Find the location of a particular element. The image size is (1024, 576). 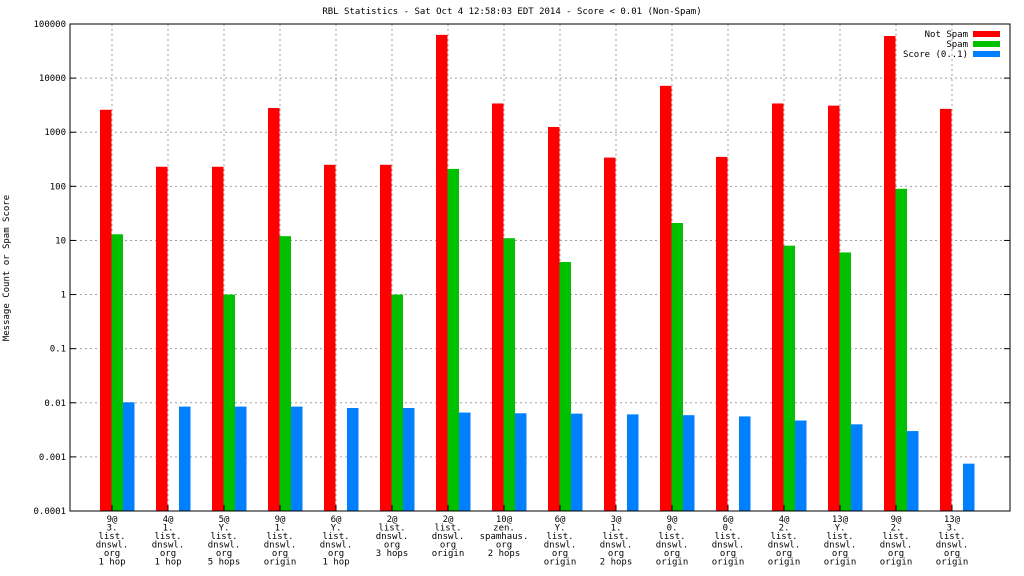

legend-label: Score (0..1) is located at coordinates (935, 55).